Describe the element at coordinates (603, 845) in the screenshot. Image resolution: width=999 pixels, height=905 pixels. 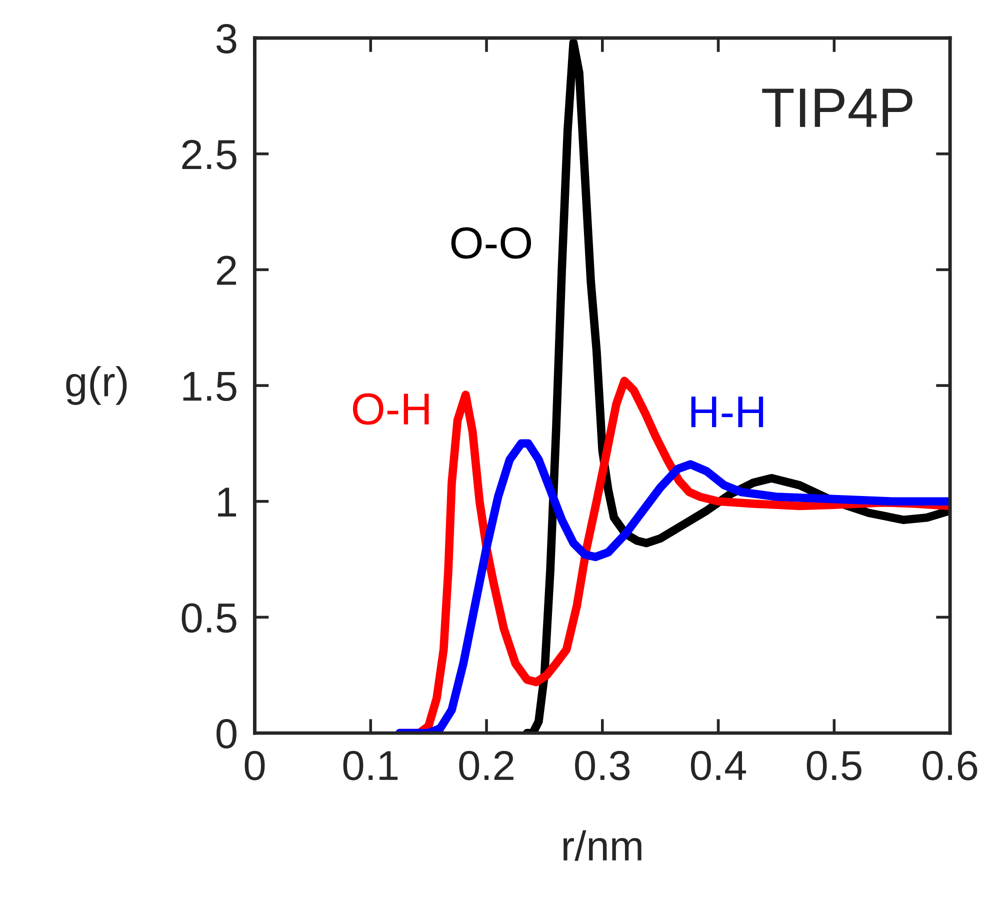
I see `x-axis-title: r/nm` at that location.